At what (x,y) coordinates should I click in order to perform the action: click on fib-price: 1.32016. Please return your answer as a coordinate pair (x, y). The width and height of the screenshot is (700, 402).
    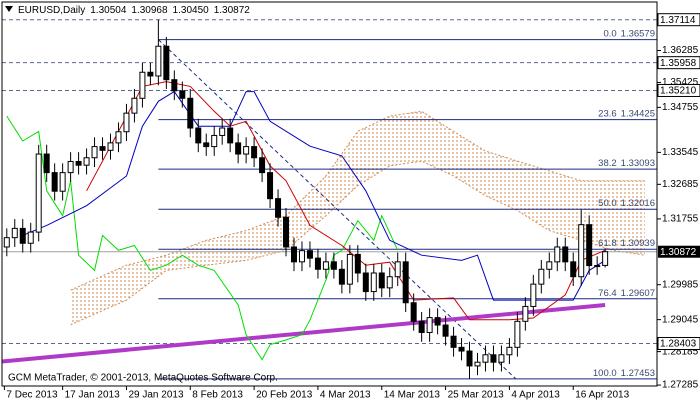
    Looking at the image, I should click on (638, 203).